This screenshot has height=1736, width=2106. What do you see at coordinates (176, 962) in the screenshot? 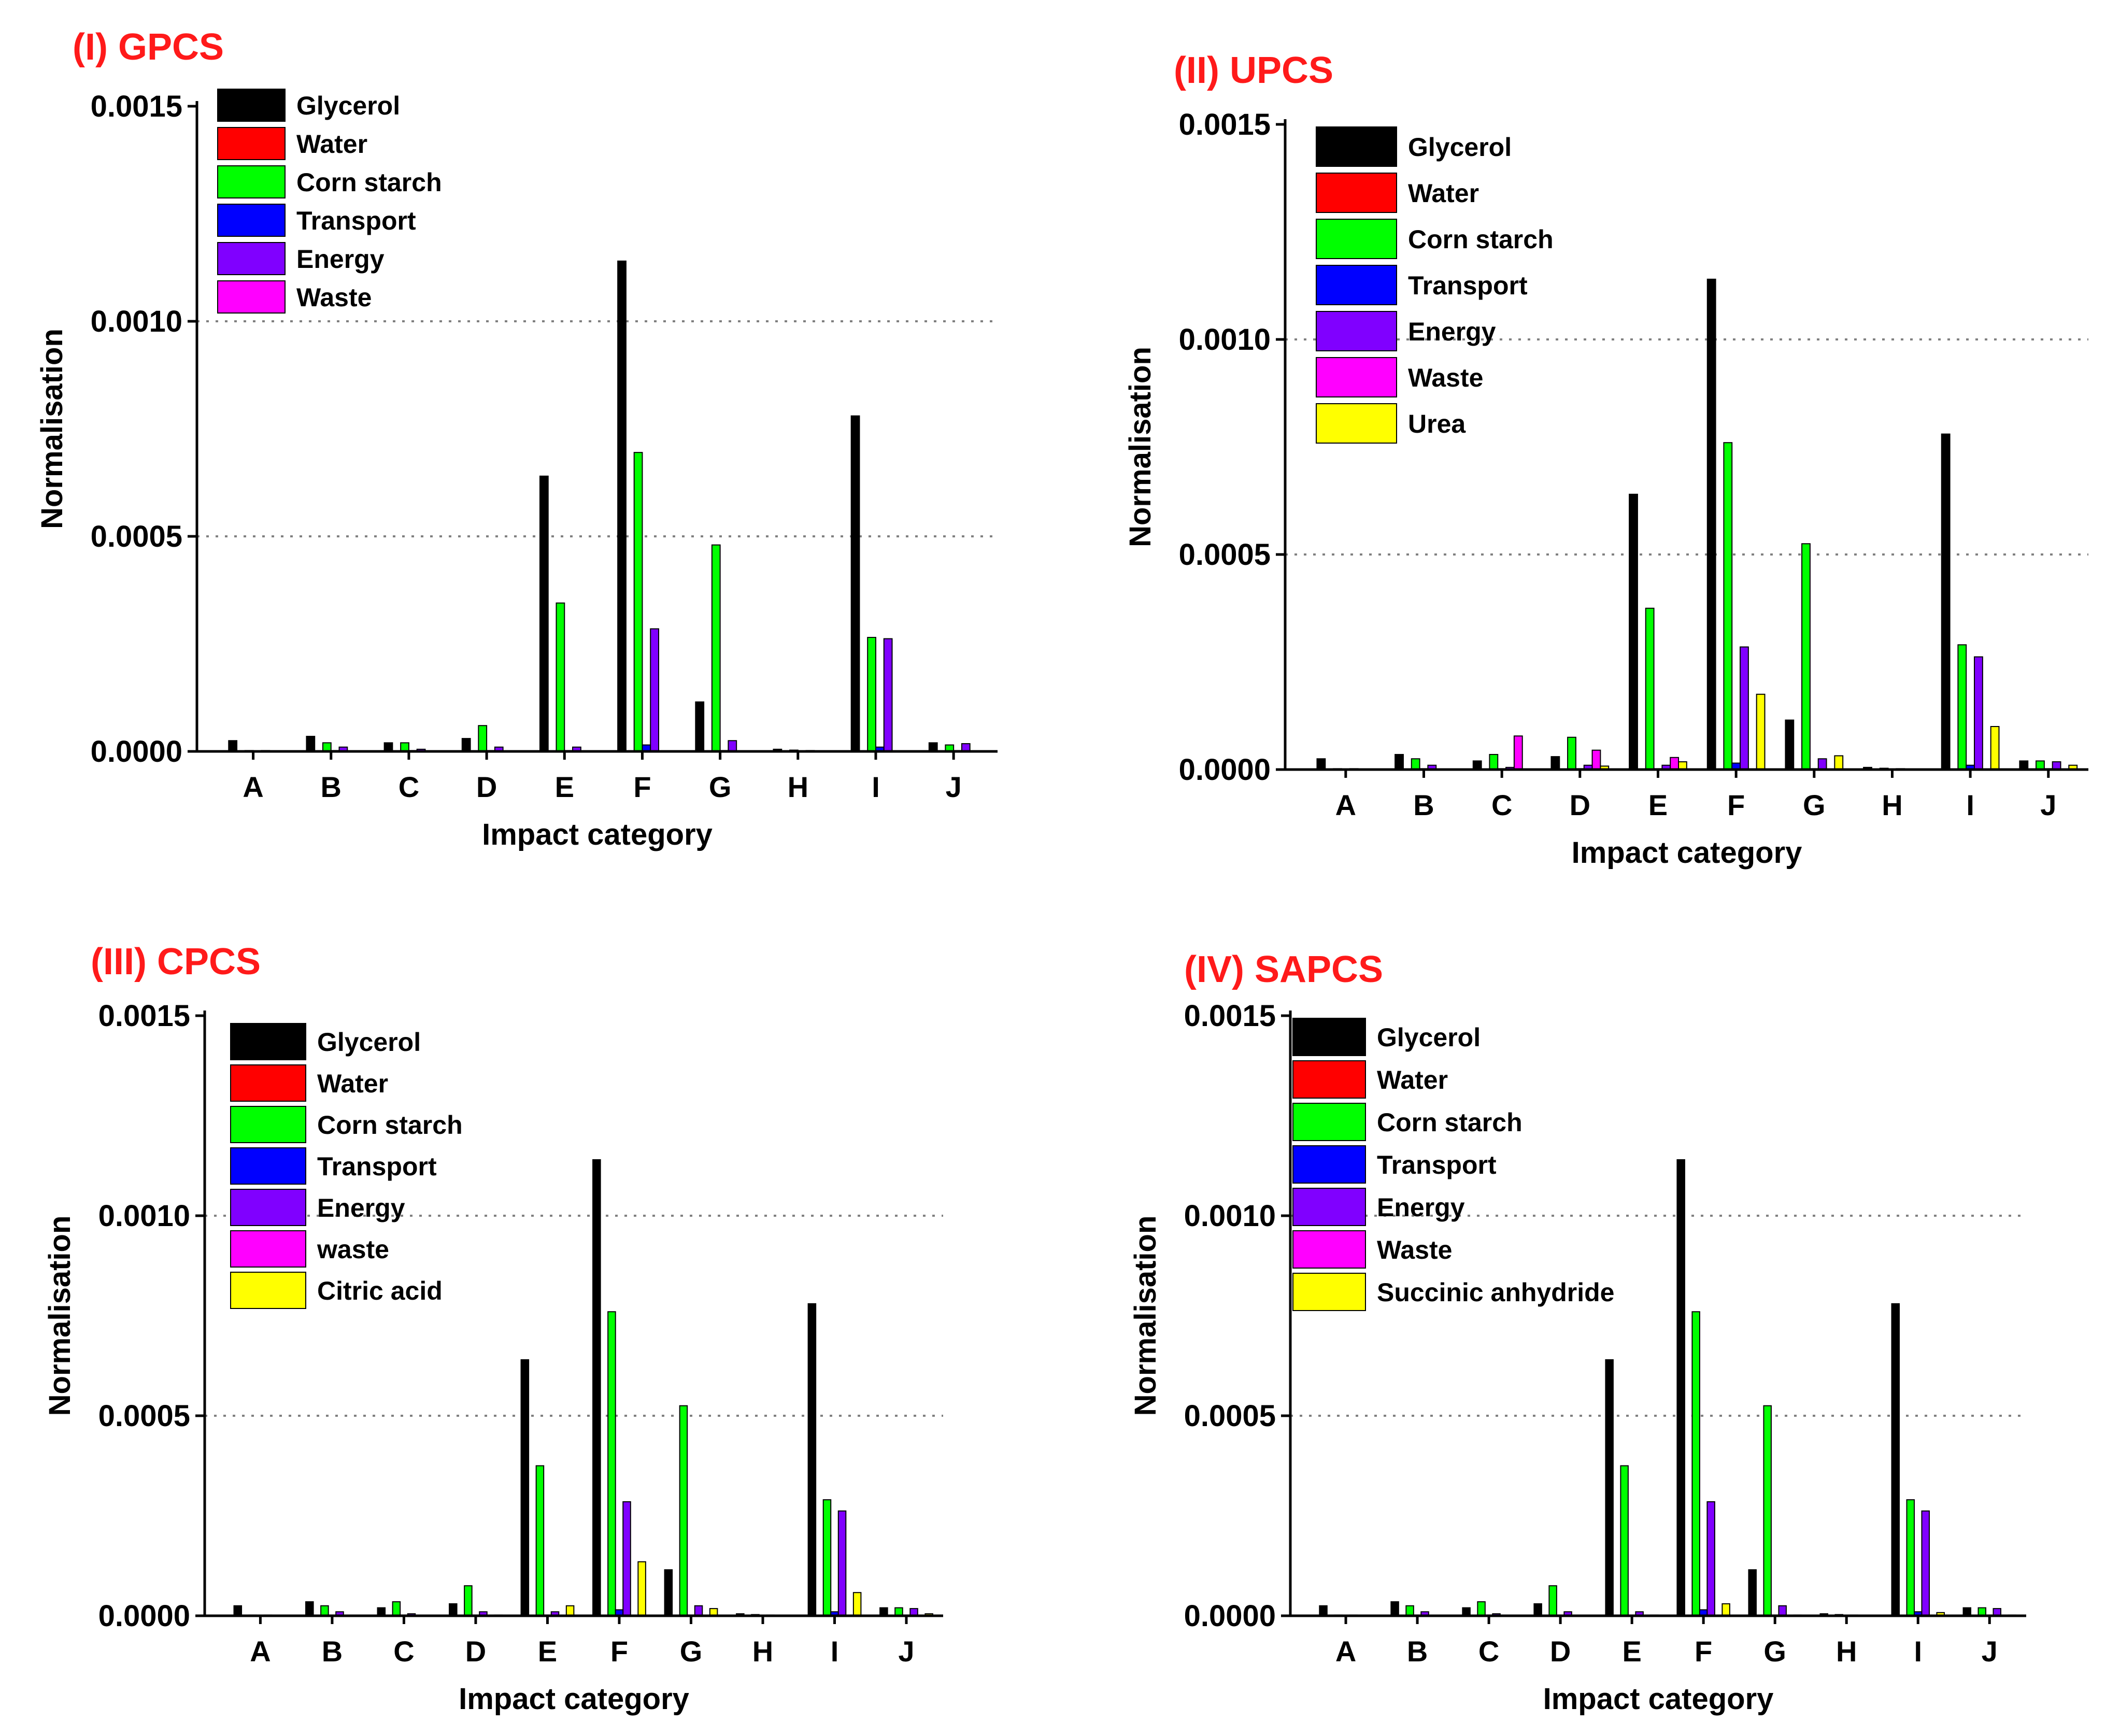
I see `panel-title: (III) CPCS` at bounding box center [176, 962].